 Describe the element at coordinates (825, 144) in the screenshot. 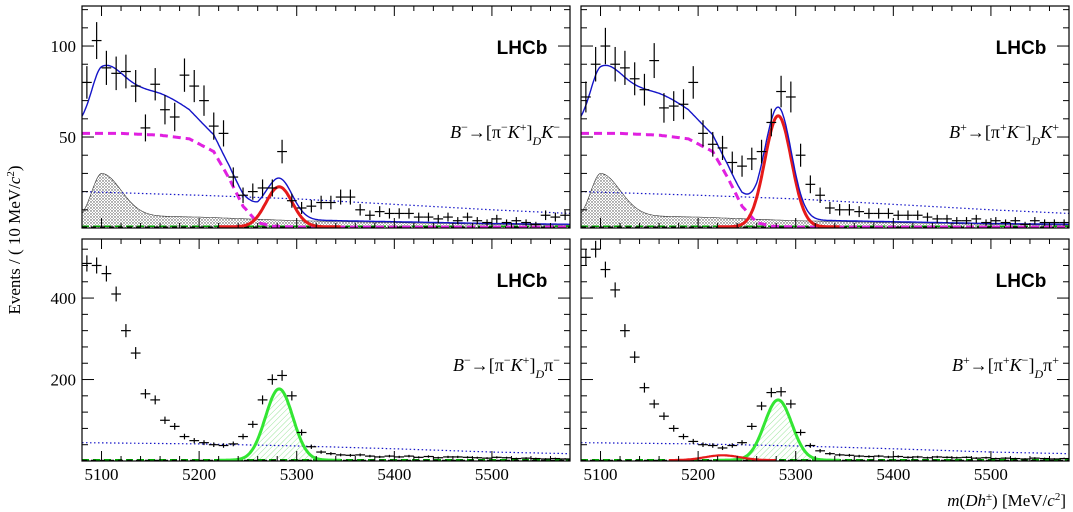

I see `total-fit-curve` at that location.